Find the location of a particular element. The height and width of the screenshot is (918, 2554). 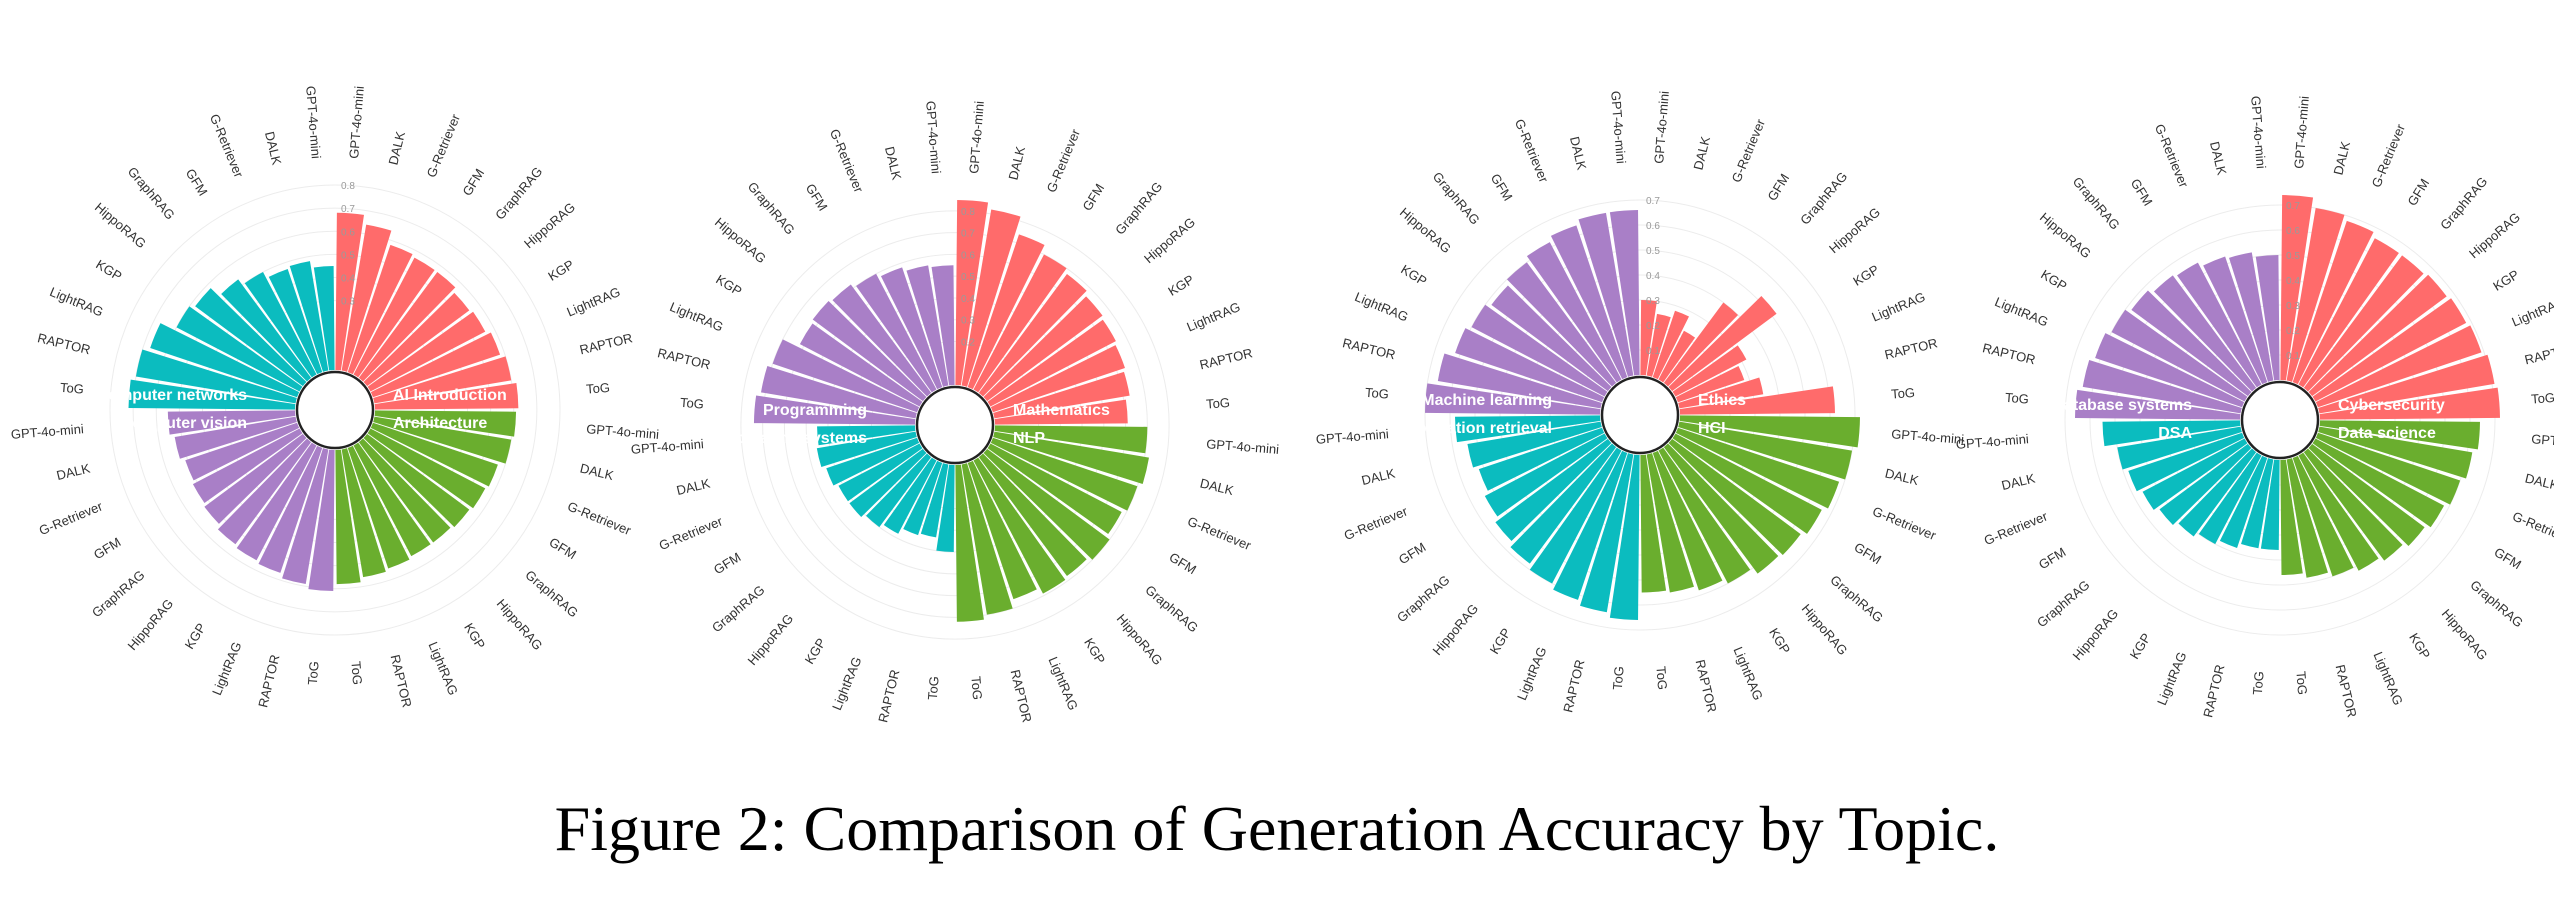

topic-label: HCI is located at coordinates (1712, 428).